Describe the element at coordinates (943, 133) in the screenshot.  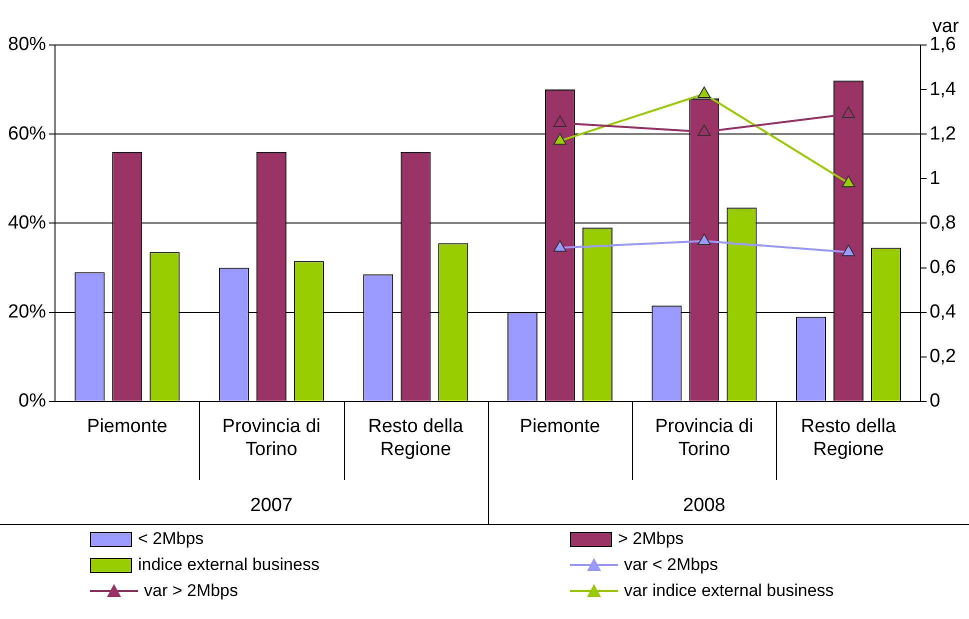
I see `y2-tick-label: 1,2` at that location.